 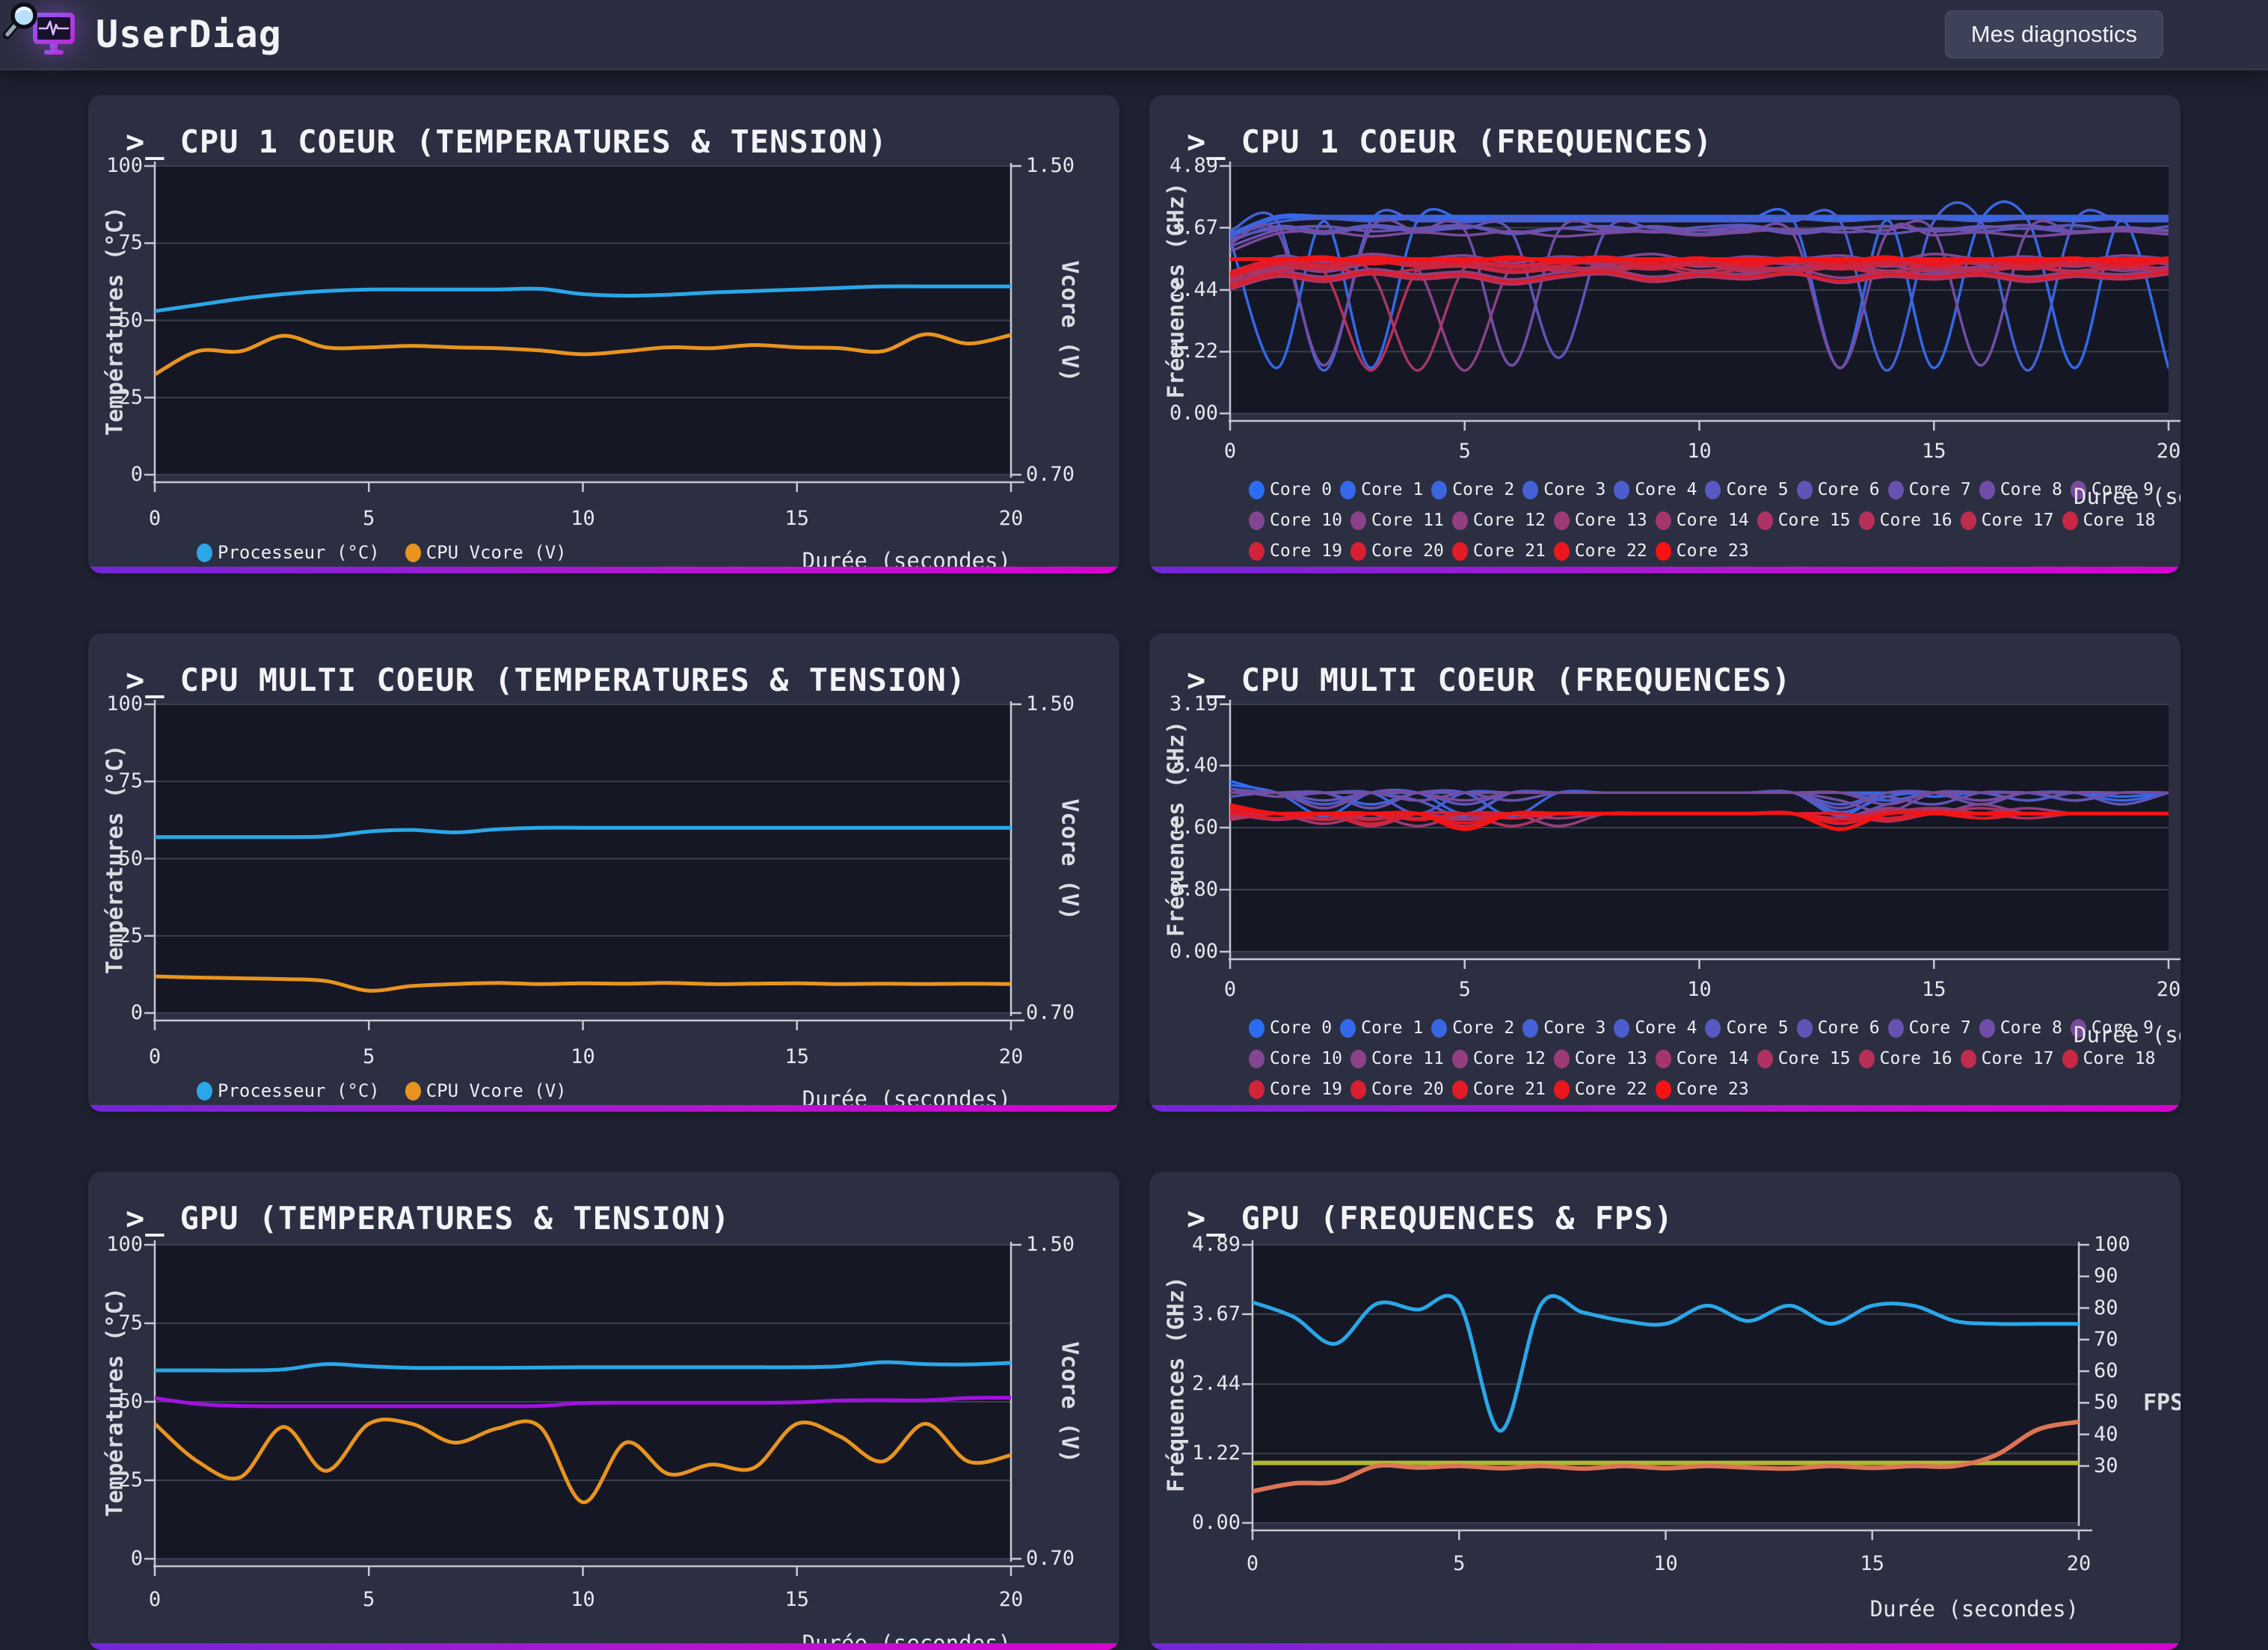 I want to click on legend-label: Core 11, so click(x=1407, y=1058).